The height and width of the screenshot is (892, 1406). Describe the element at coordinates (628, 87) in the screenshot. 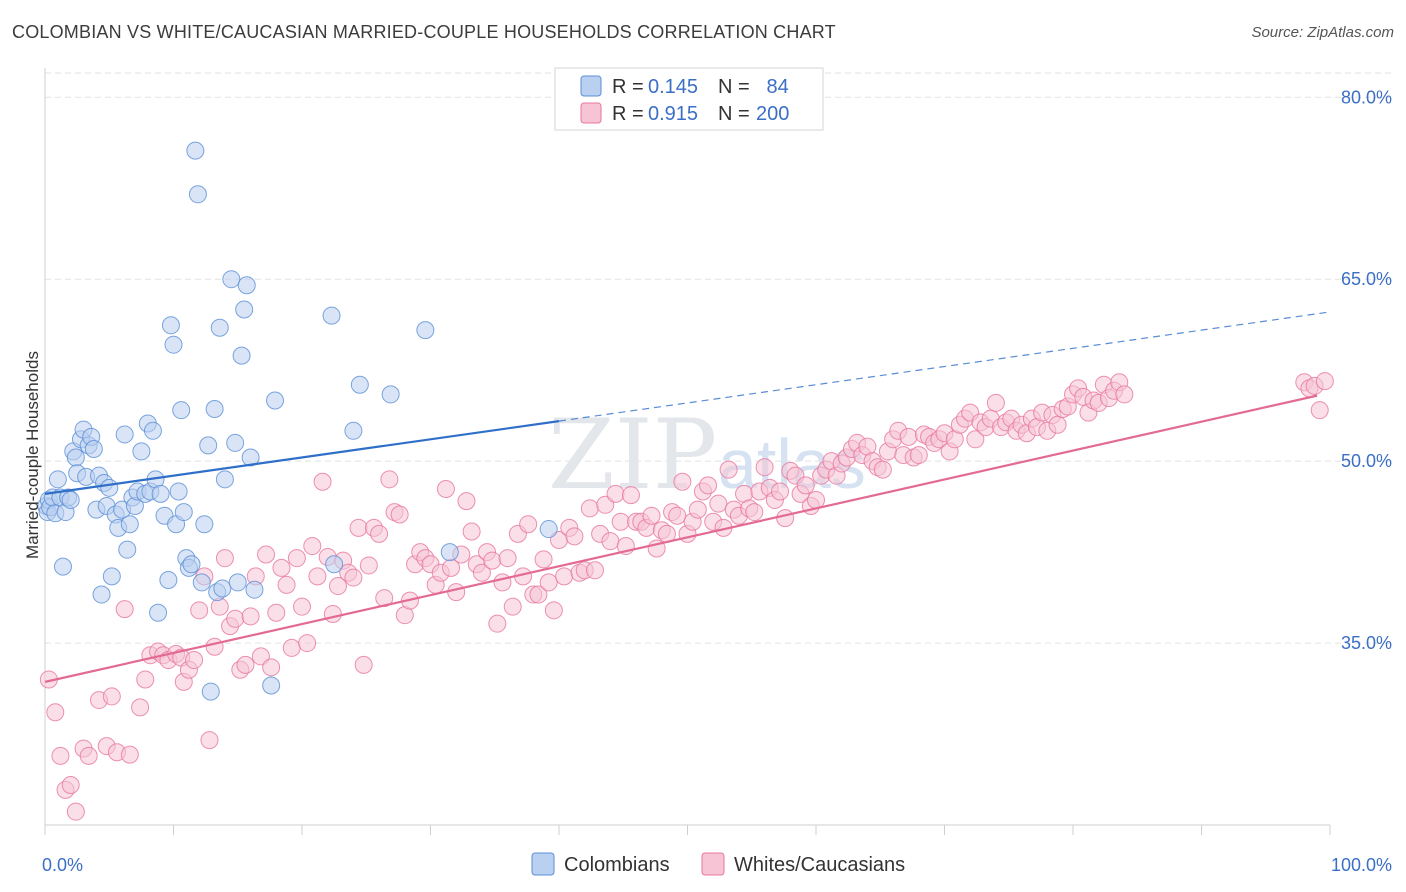

I see `legend-r-label: R =` at that location.